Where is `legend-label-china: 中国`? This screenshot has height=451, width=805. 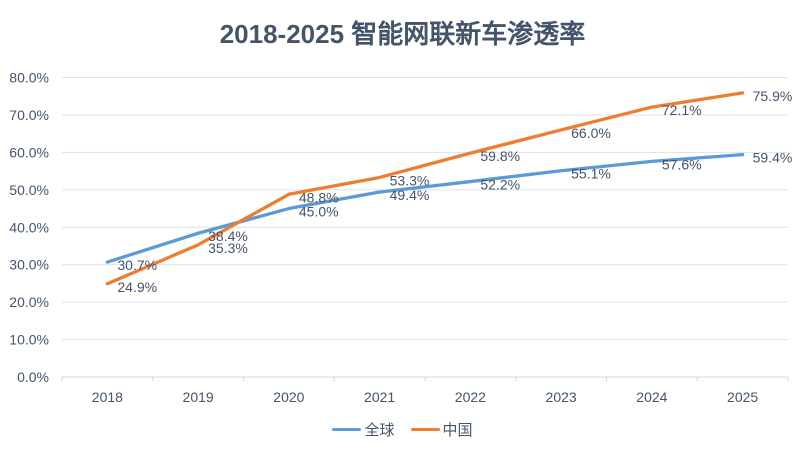 legend-label-china: 中国 is located at coordinates (457, 430).